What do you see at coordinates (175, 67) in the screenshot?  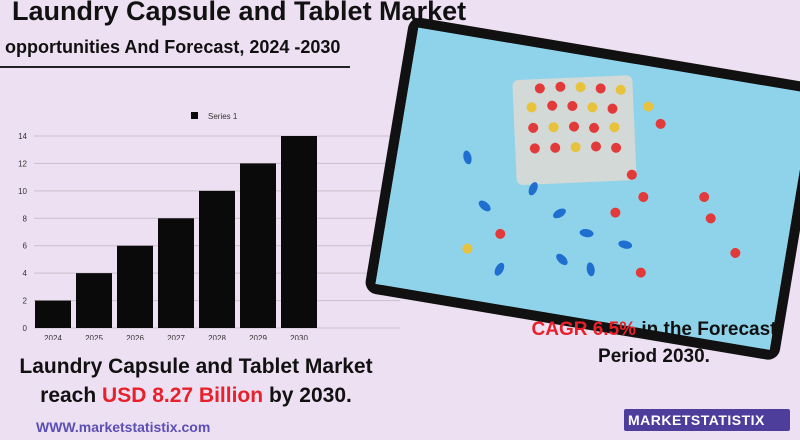 I see `title-divider` at bounding box center [175, 67].